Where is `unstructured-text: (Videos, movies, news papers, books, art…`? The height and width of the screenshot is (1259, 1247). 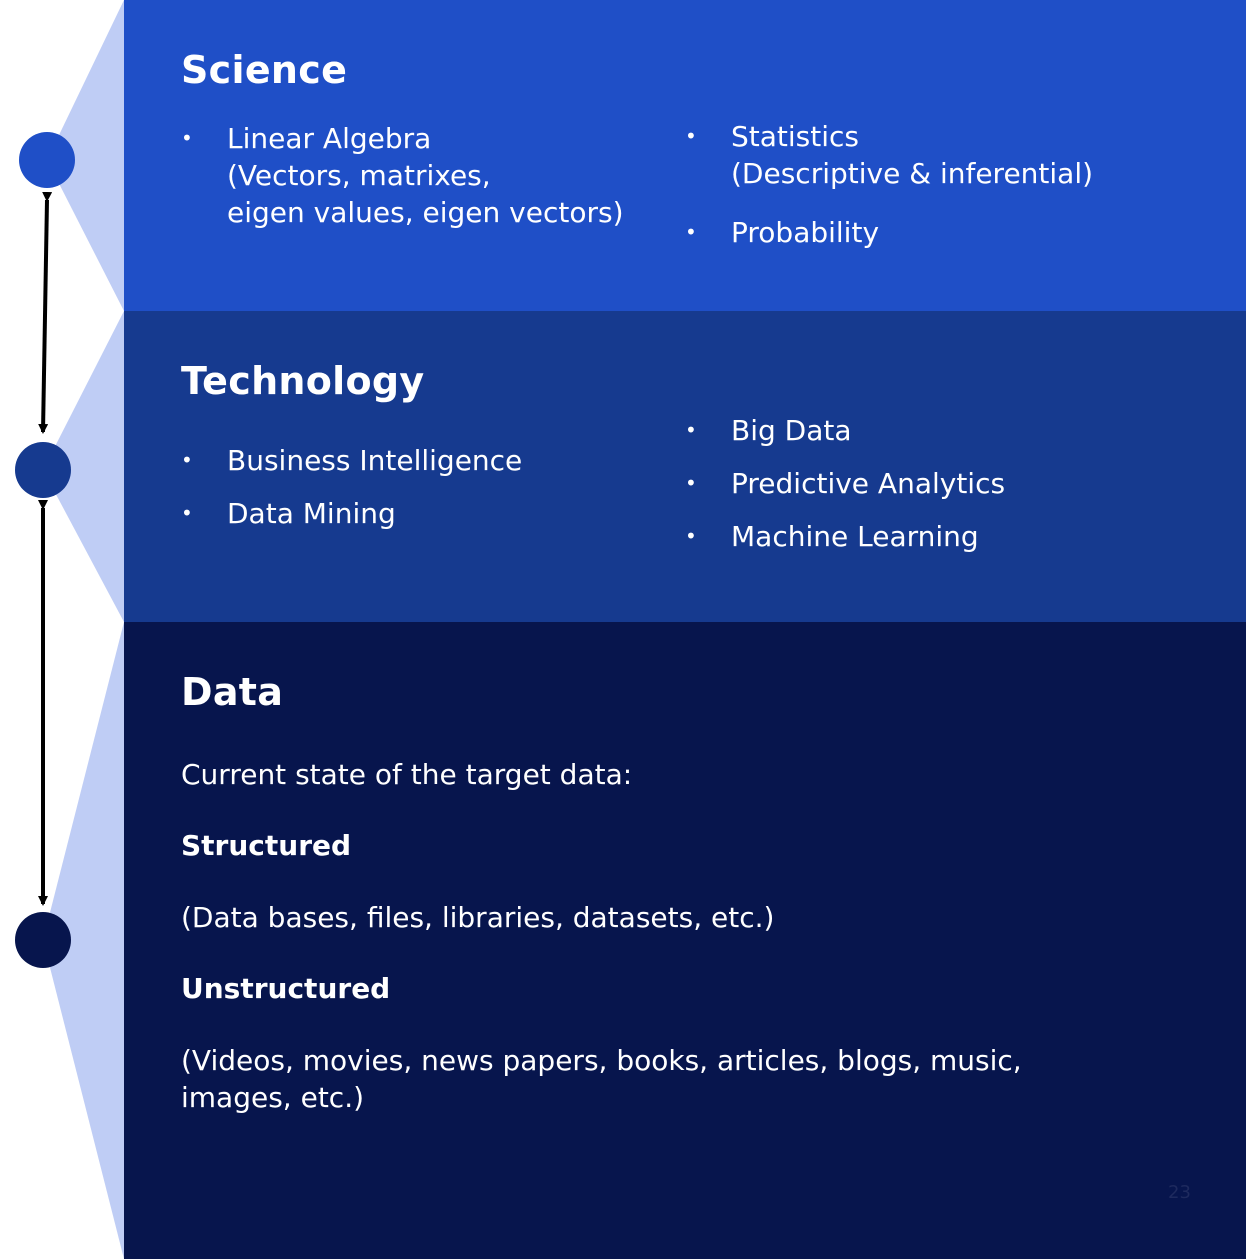 unstructured-text: (Videos, movies, news papers, books, art… is located at coordinates (601, 1079).